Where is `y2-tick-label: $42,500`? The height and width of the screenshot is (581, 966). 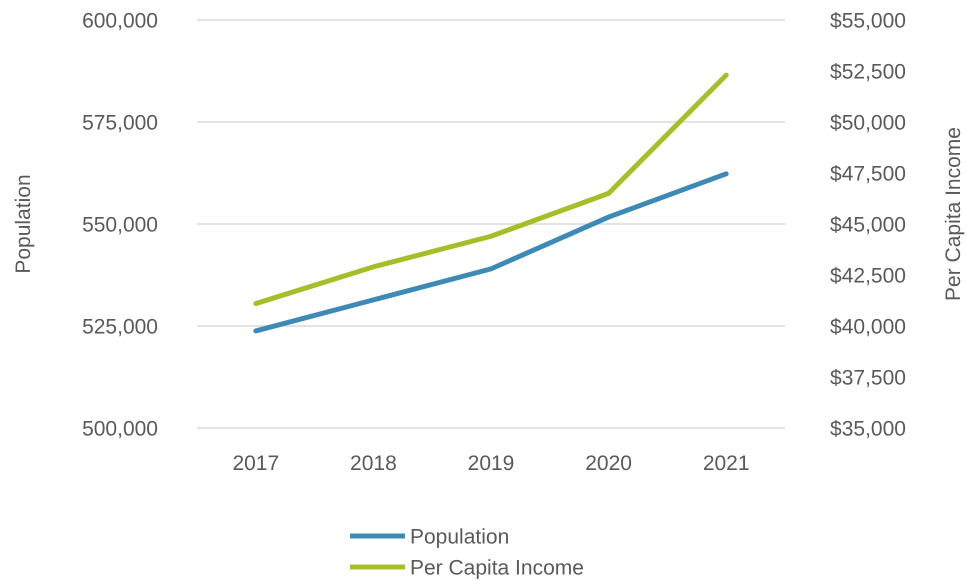
y2-tick-label: $42,500 is located at coordinates (868, 276).